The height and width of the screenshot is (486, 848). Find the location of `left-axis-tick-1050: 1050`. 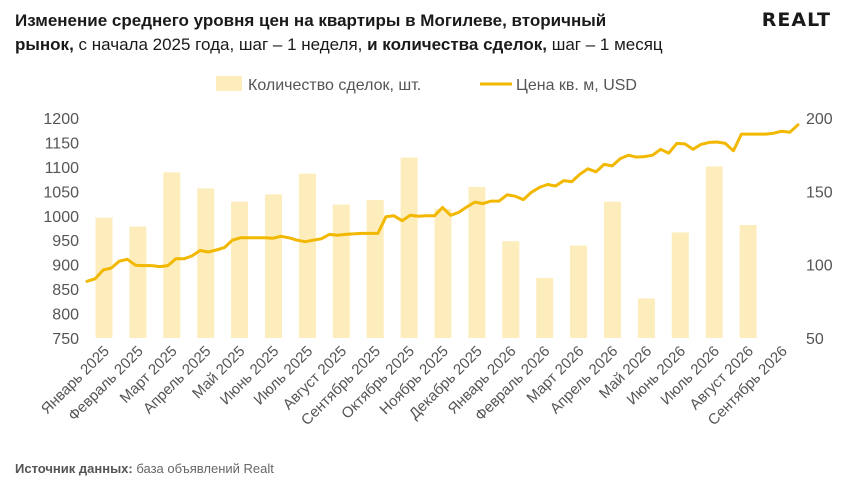

left-axis-tick-1050: 1050 is located at coordinates (61, 192).